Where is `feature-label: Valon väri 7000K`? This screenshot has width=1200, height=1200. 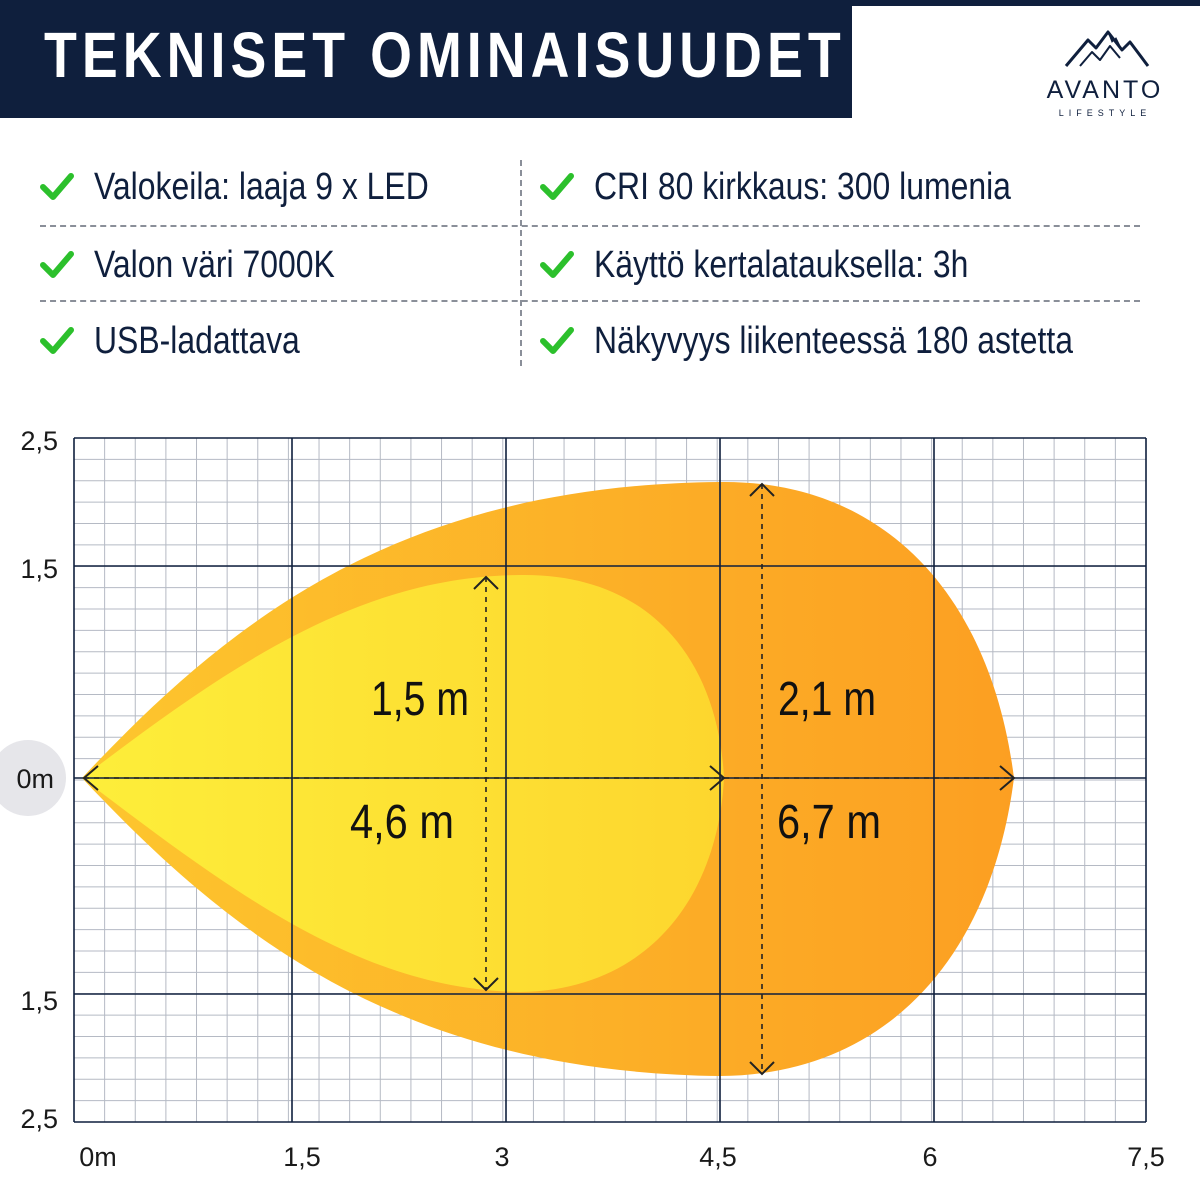
feature-label: Valon väri 7000K is located at coordinates (214, 265).